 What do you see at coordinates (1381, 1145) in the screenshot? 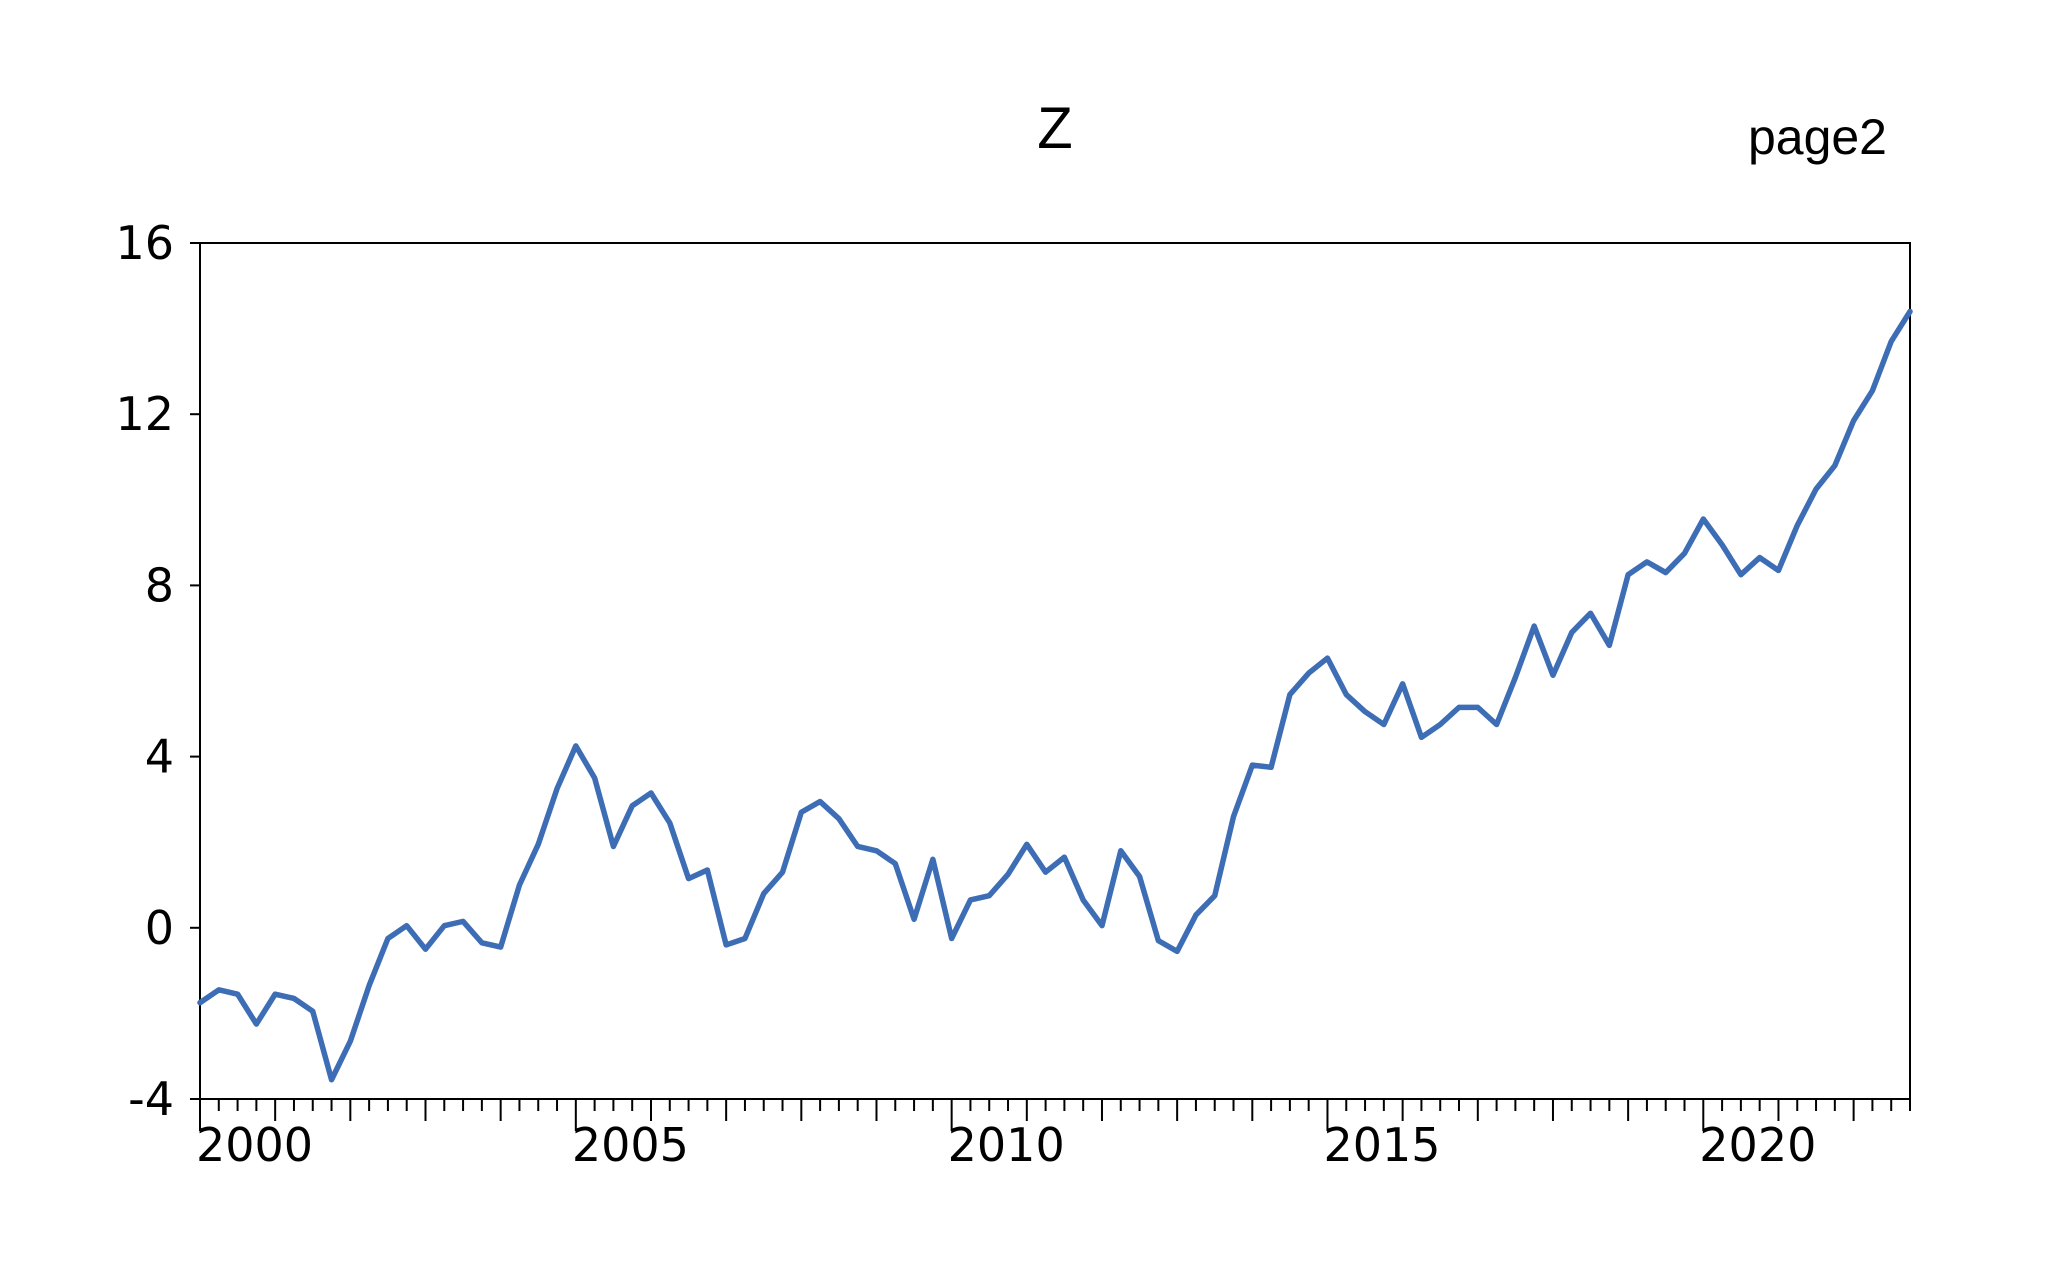
I see `x-tick-label: 2015` at bounding box center [1381, 1145].